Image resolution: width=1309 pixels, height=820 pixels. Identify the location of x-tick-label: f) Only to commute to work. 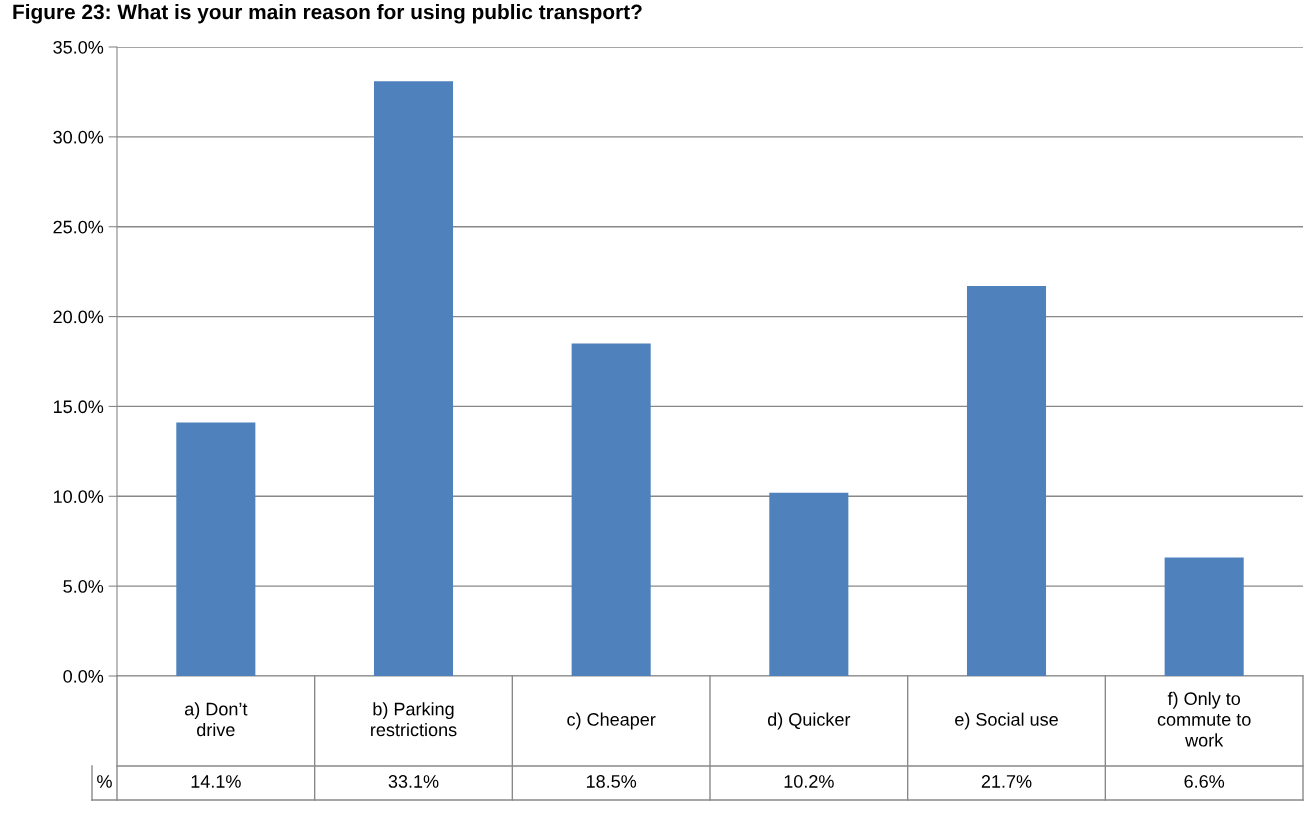
(1204, 719).